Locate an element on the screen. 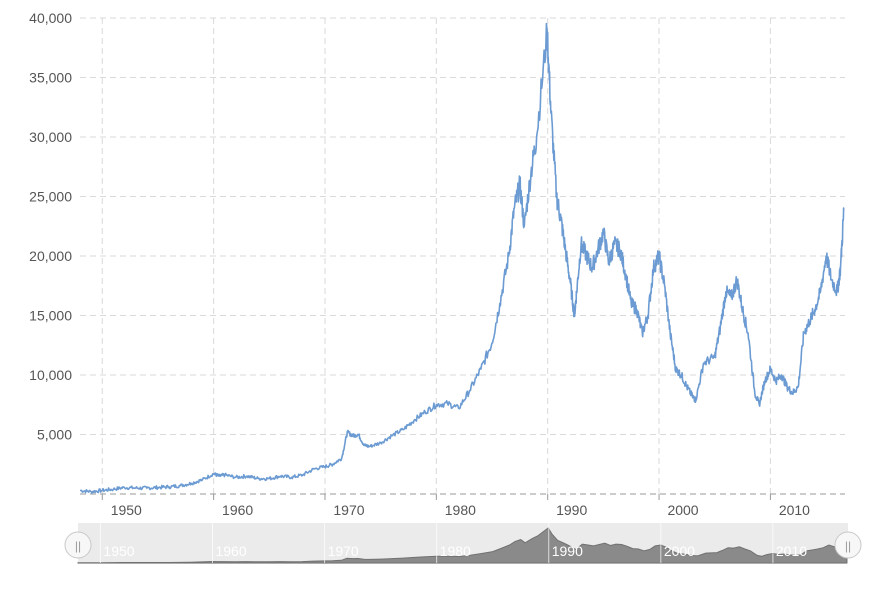 The width and height of the screenshot is (878, 593). navigator-tick-label: 2010 is located at coordinates (791, 551).